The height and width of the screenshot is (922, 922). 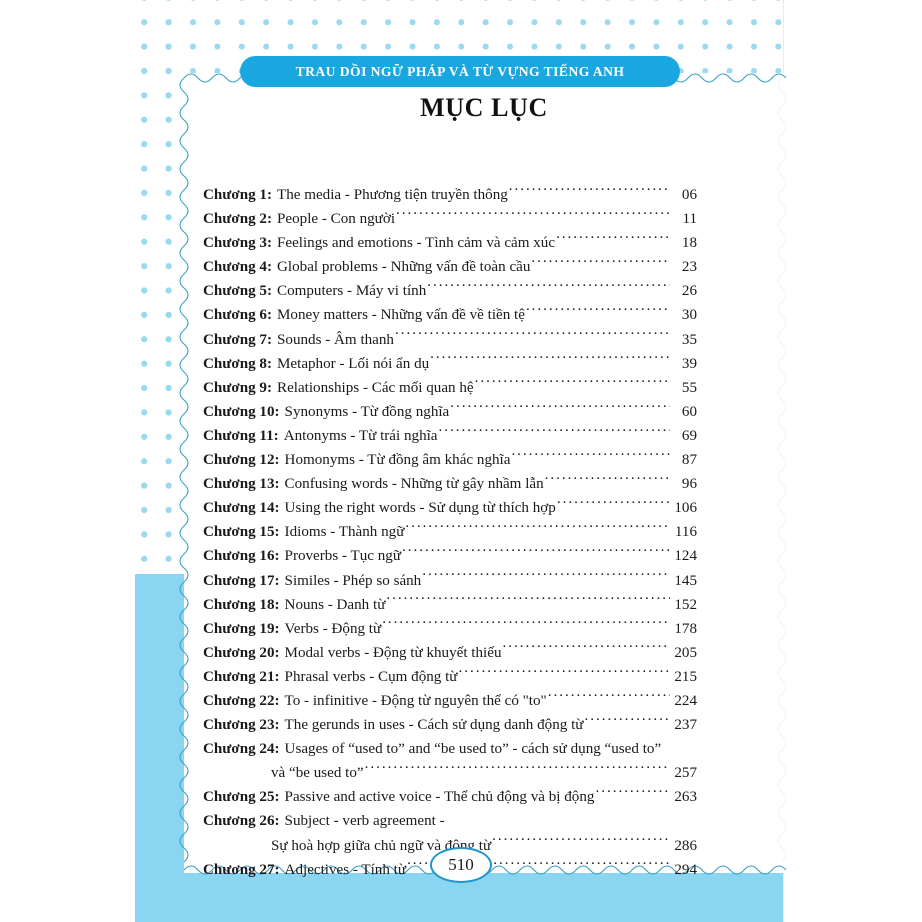 I want to click on toc-chapter-label: Chương 18:, so click(x=241, y=604).